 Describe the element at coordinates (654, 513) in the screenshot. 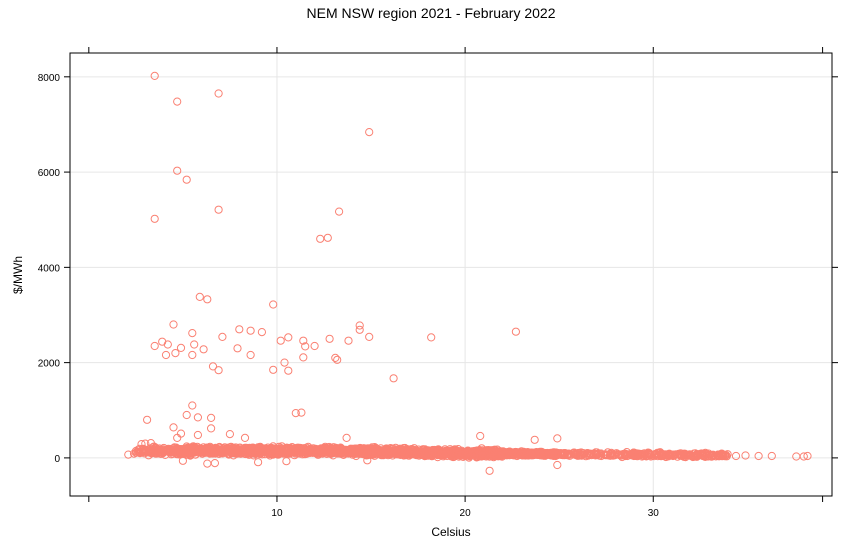

I see `x-tick-label: 30` at that location.